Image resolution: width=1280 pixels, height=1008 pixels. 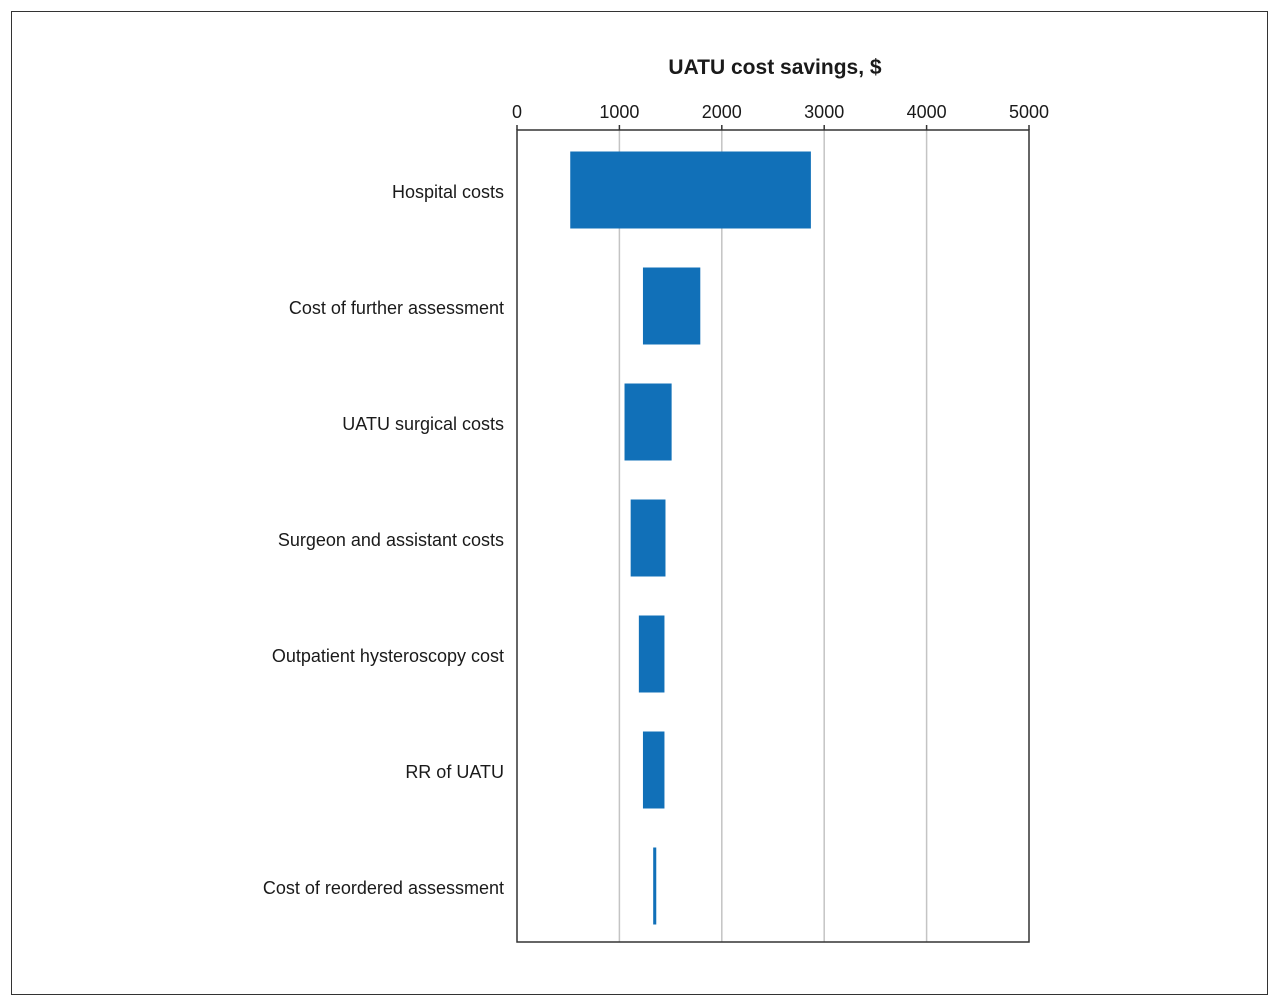 I want to click on x-axis-ticks: 0 1000 2000 3000 4000 5000, so click(x=780, y=116).